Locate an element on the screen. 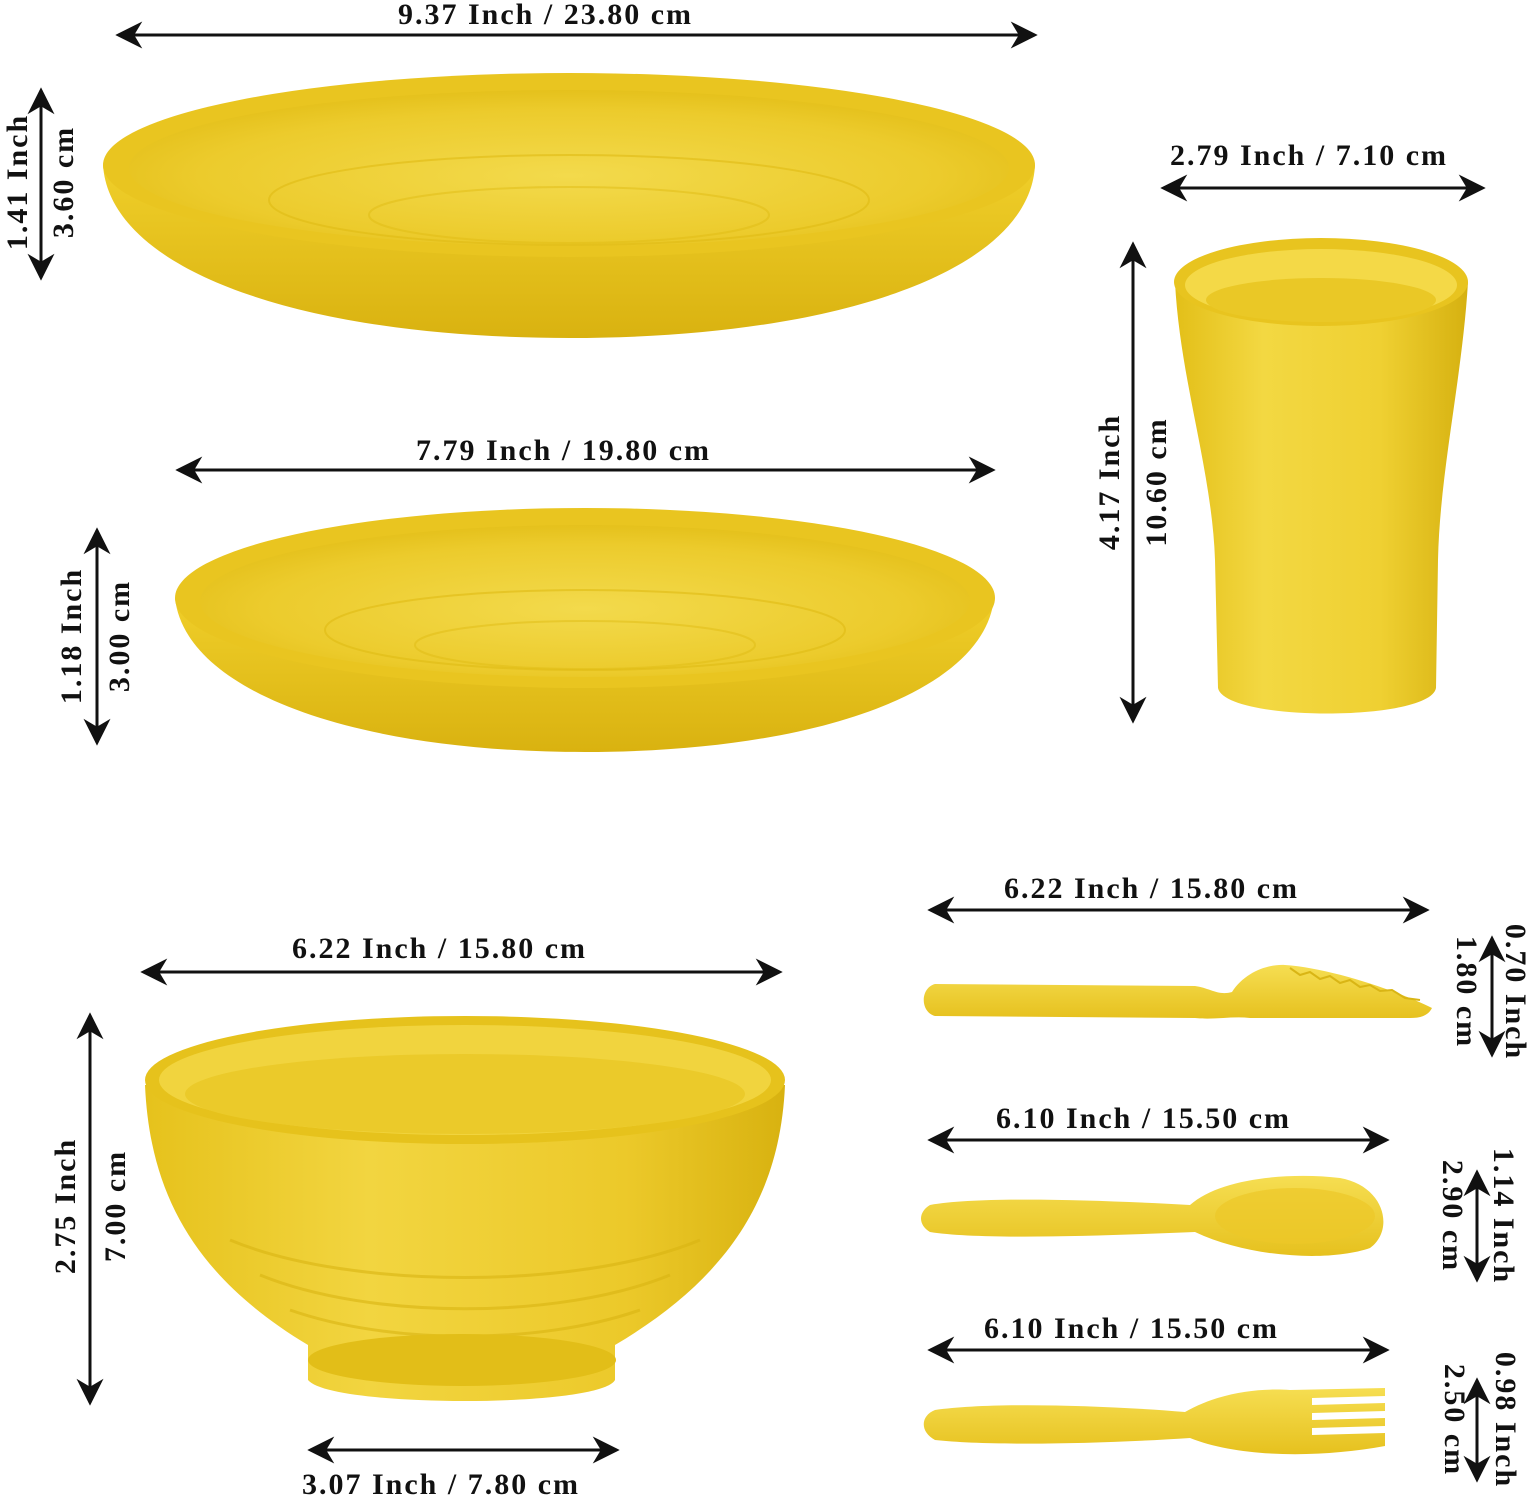  fork-height-cm: 2.50 cm is located at coordinates (1454, 1420).